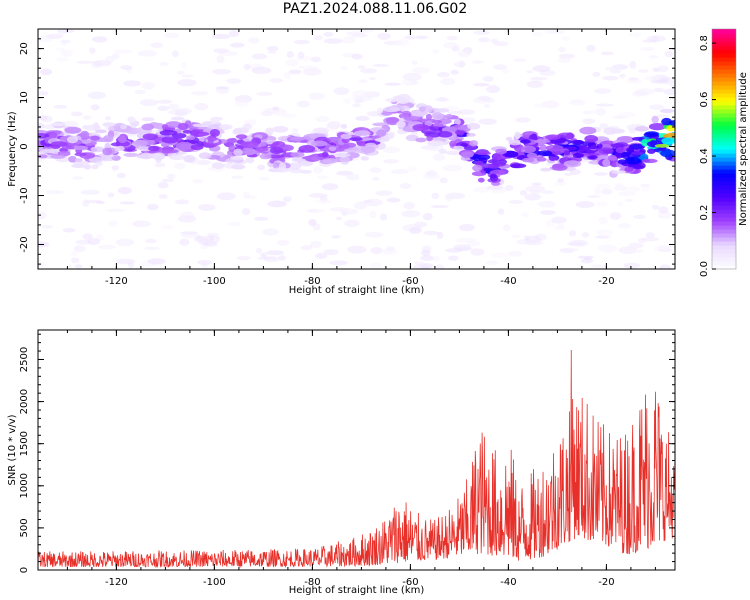 The width and height of the screenshot is (750, 600). What do you see at coordinates (24, 443) in the screenshot?
I see `y-tick-label: 1500` at bounding box center [24, 443].